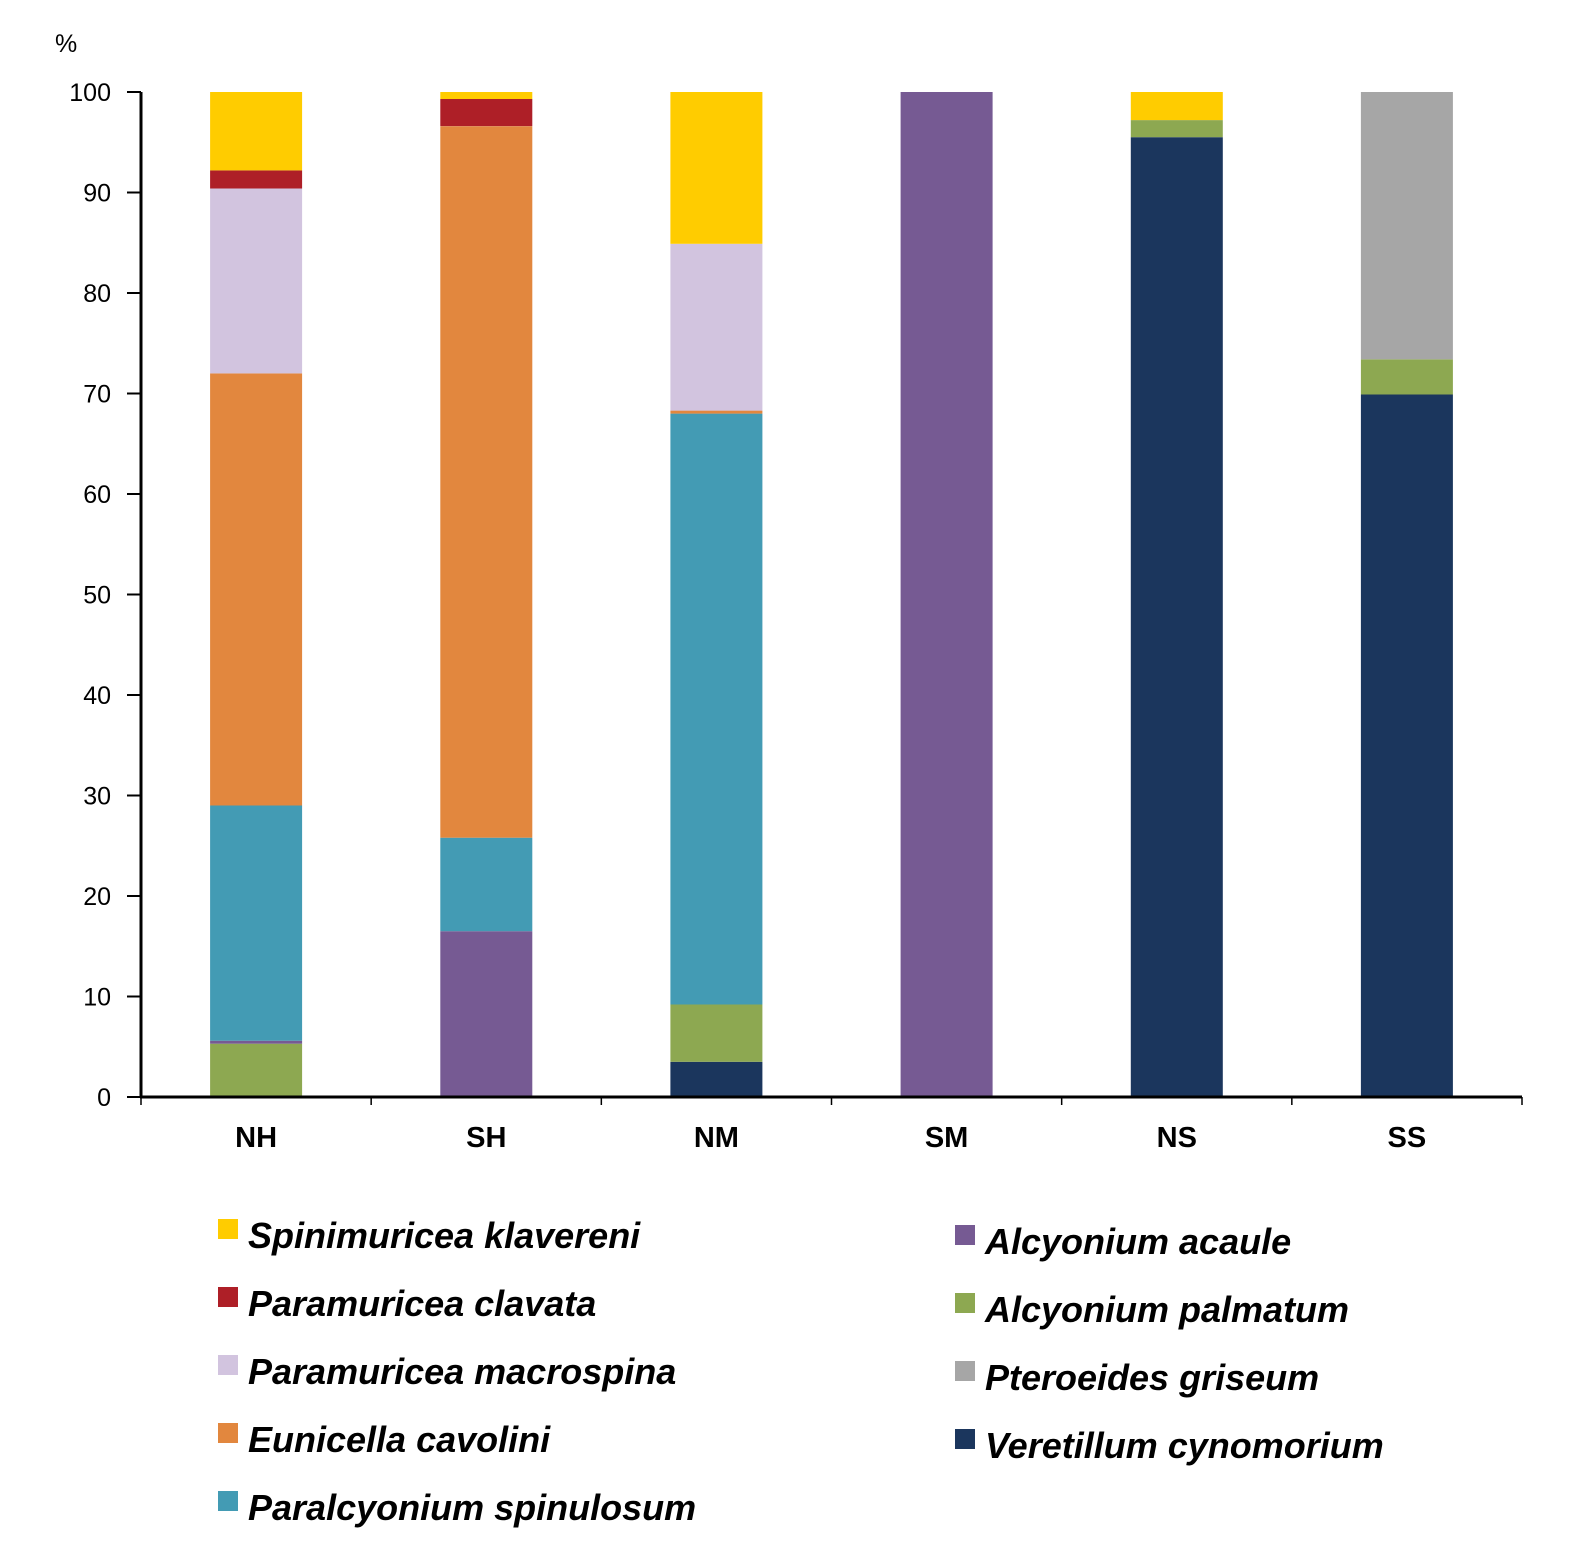  I want to click on legend-label-veretillum-cynomorium: Veretillum cynomorium, so click(1184, 1445).